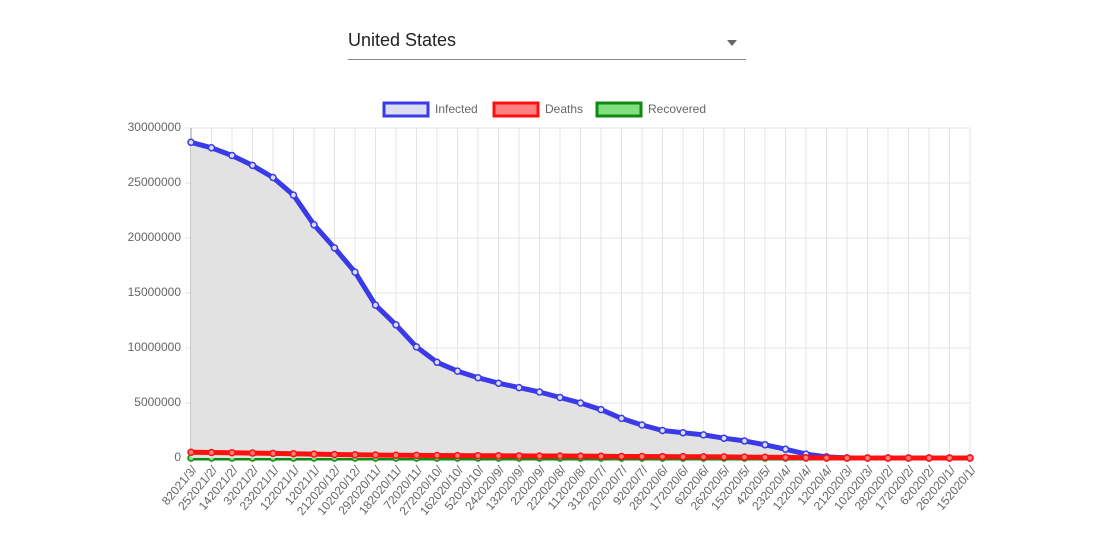 The height and width of the screenshot is (533, 1113). I want to click on y-tick-label: 15000000, so click(155, 292).